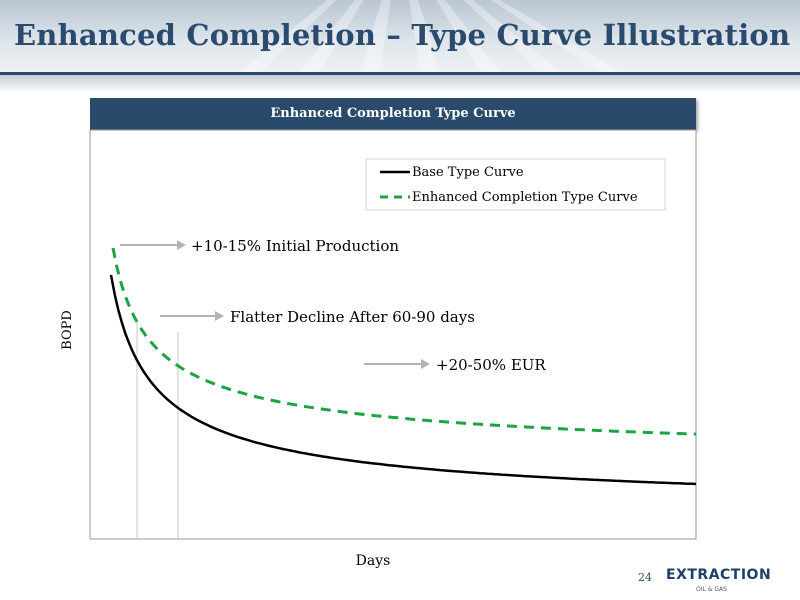 The width and height of the screenshot is (800, 600). I want to click on header-shadow, so click(400, 84).